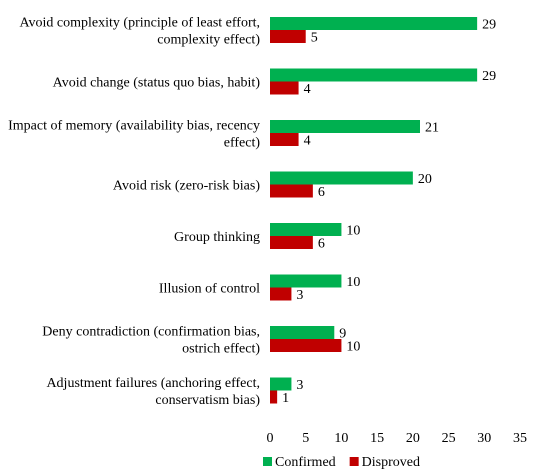  What do you see at coordinates (342, 334) in the screenshot?
I see `confirmed-value-label: 9` at bounding box center [342, 334].